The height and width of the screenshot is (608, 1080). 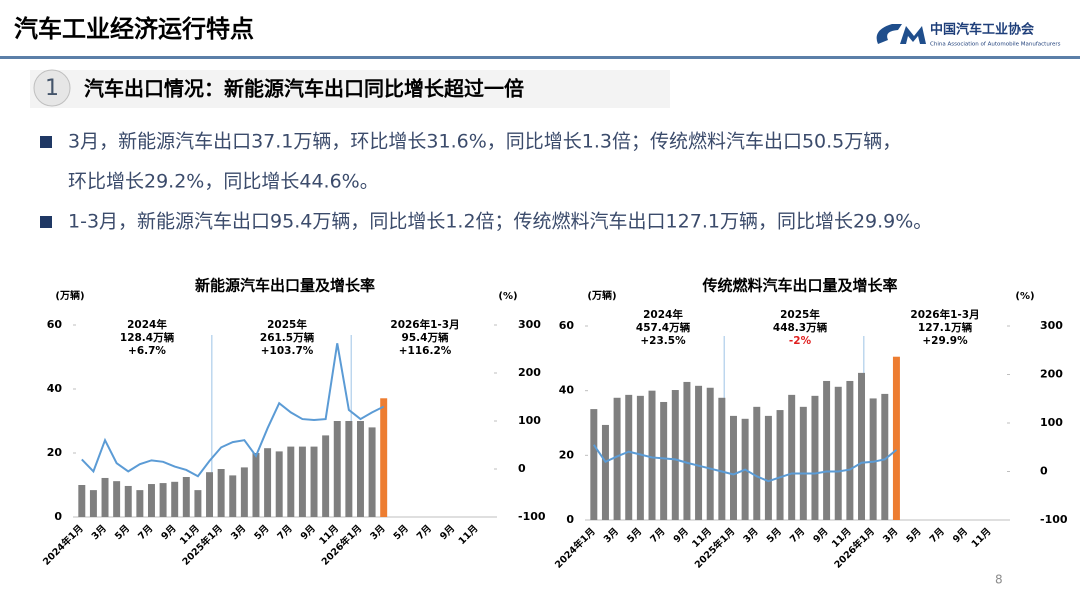 What do you see at coordinates (540, 57) in the screenshot?
I see `header-rule` at bounding box center [540, 57].